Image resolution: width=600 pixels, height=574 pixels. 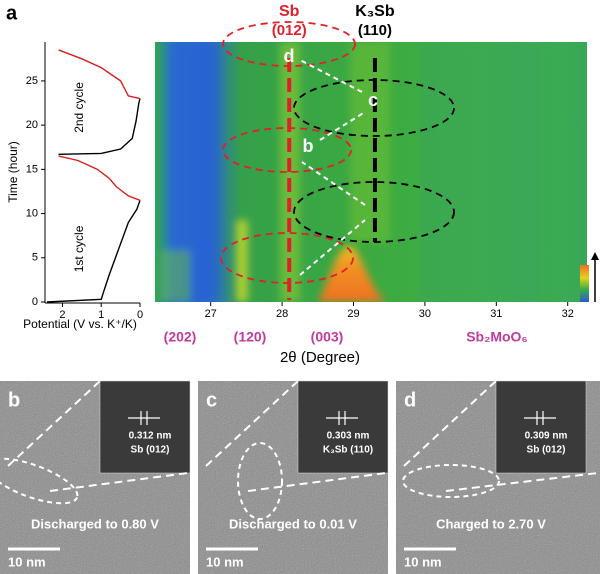 I want to click on tem-caption: Discharged to 0.80 V, so click(x=95, y=523).